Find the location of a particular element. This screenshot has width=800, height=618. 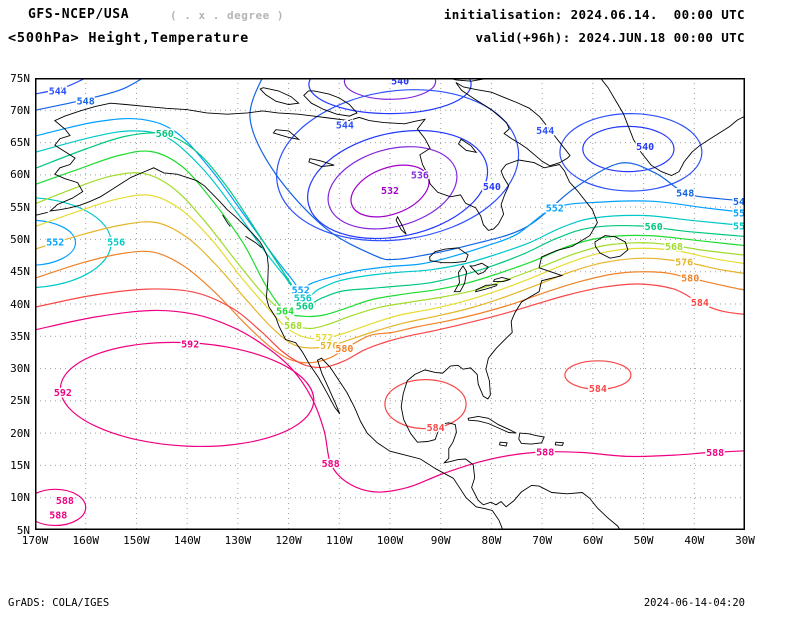

lat-tick-label: 45N is located at coordinates (20, 272).